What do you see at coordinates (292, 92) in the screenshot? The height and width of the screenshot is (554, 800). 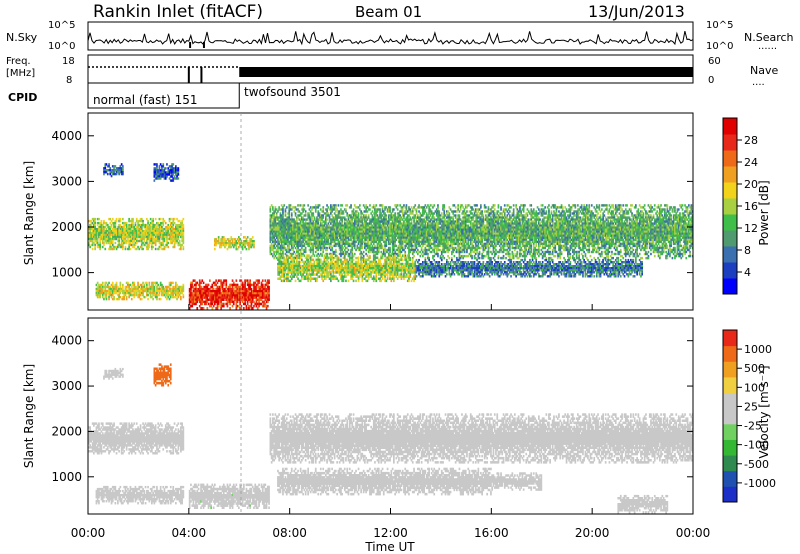 I see `cpid-mode-2: twofsound 3501` at bounding box center [292, 92].